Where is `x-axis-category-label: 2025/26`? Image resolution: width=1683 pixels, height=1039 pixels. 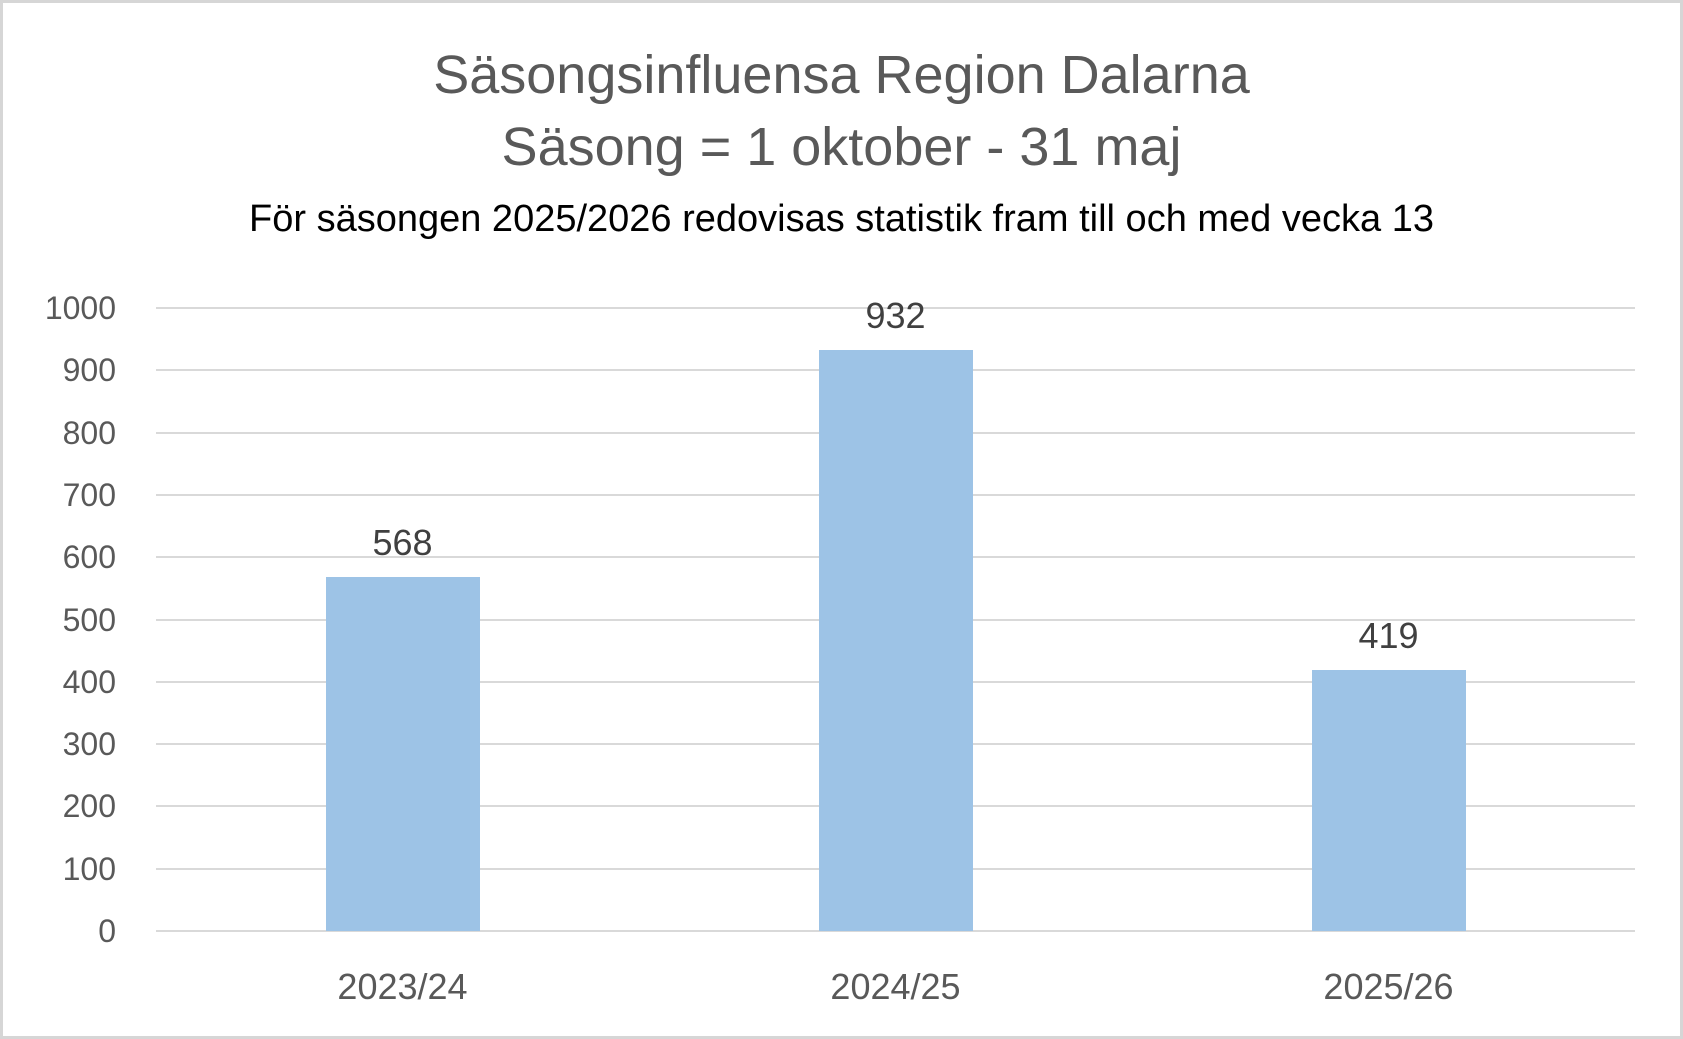 x-axis-category-label: 2025/26 is located at coordinates (1388, 986).